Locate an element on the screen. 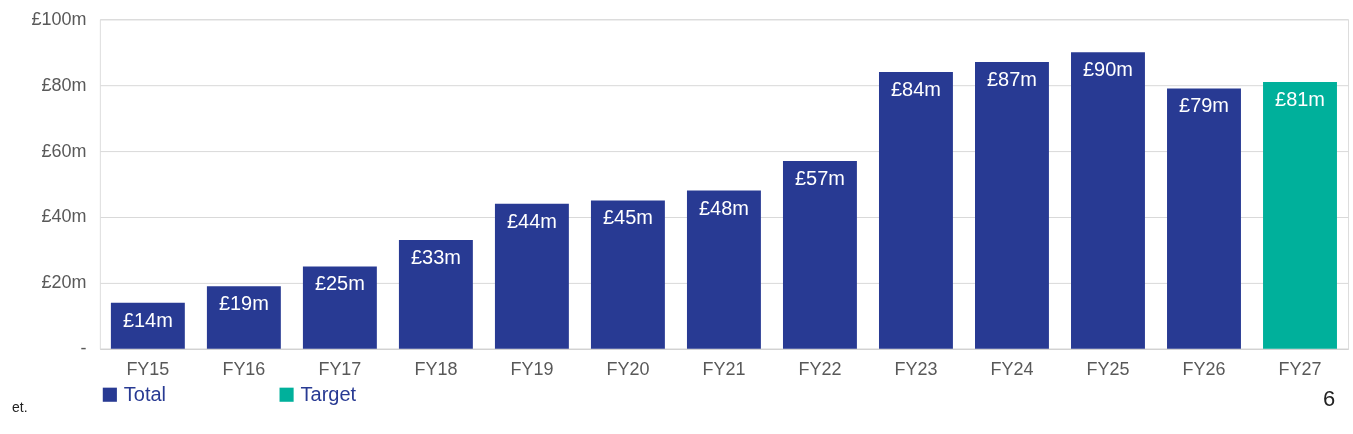  data-label: £81m is located at coordinates (1300, 98).